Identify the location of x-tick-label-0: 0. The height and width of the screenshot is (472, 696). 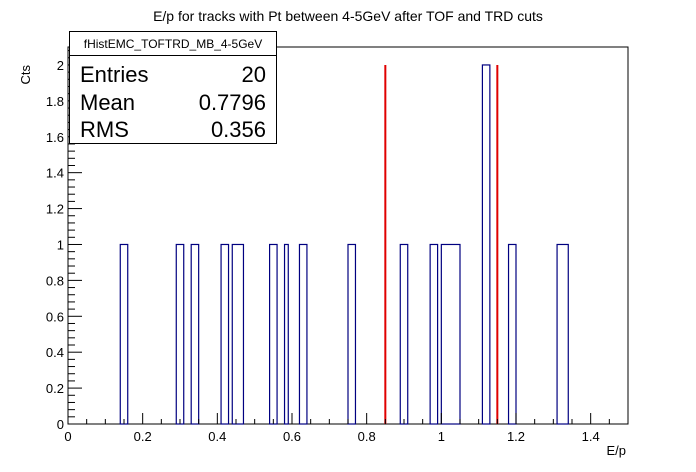
(67, 436).